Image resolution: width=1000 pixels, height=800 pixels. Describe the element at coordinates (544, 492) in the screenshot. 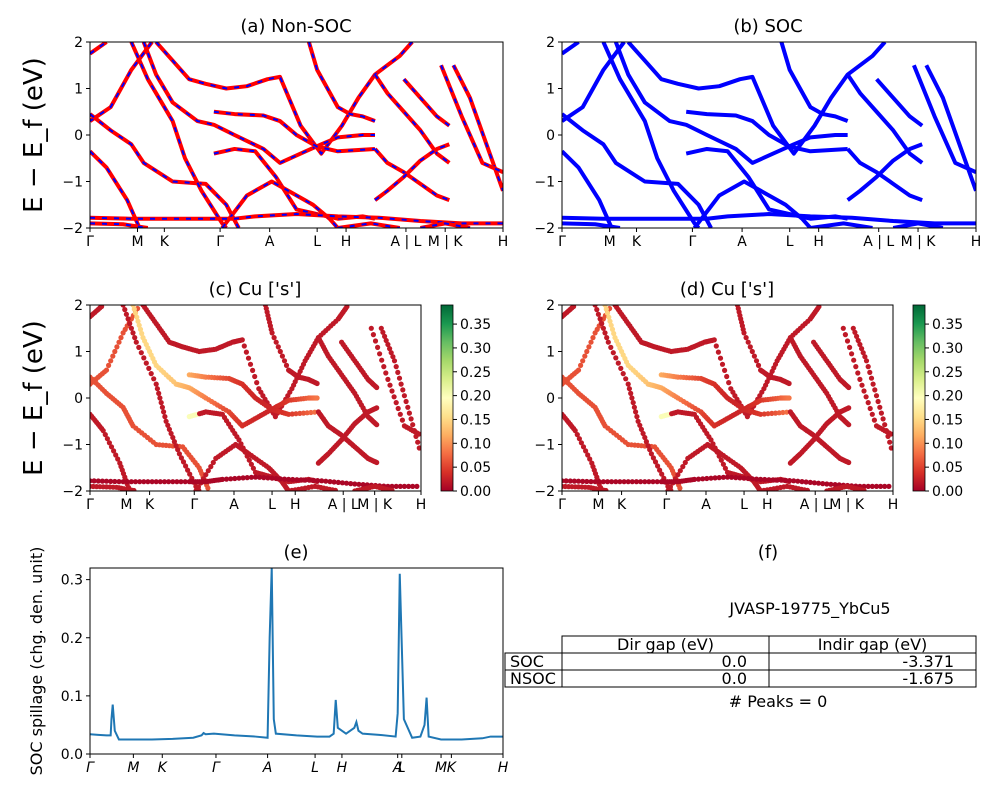

I see `panel-d-ytick-label: −2` at that location.